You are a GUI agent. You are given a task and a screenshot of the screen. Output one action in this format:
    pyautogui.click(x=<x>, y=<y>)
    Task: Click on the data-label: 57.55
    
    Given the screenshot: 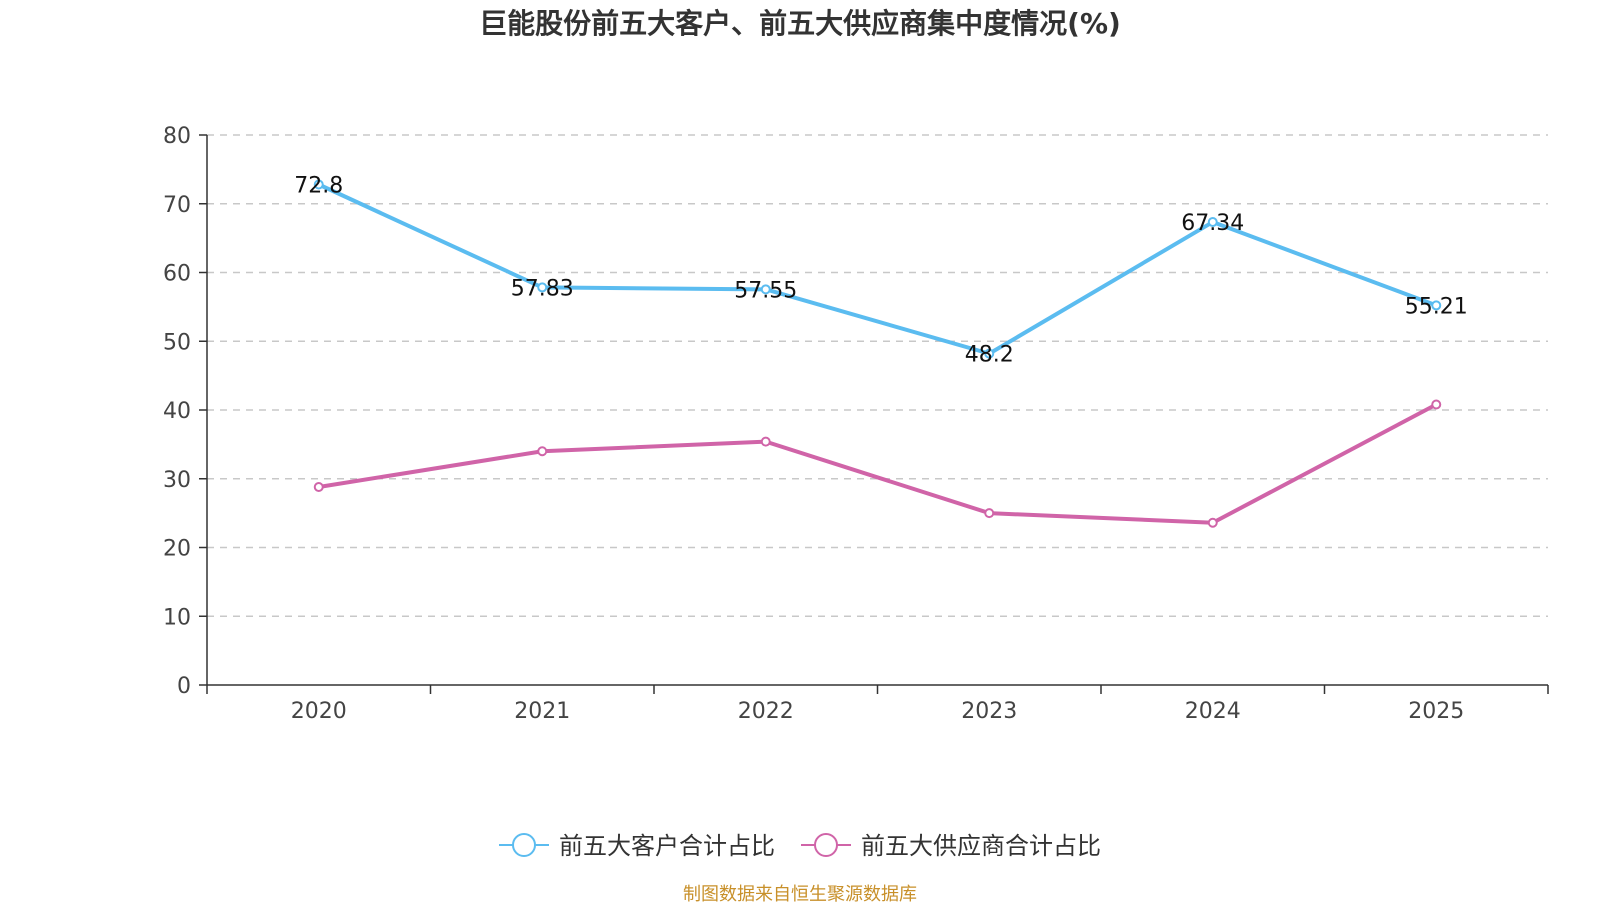 What is the action you would take?
    pyautogui.click(x=765, y=290)
    